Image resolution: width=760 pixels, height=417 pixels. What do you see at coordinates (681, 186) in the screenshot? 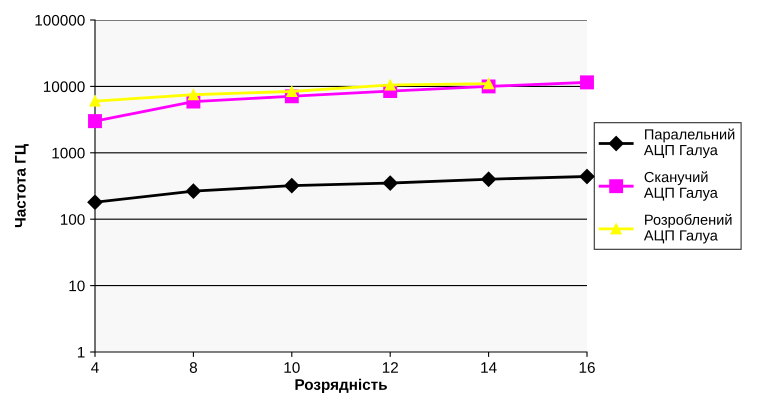
I see `legend-label: Сканучий АЦП Галуа` at bounding box center [681, 186].